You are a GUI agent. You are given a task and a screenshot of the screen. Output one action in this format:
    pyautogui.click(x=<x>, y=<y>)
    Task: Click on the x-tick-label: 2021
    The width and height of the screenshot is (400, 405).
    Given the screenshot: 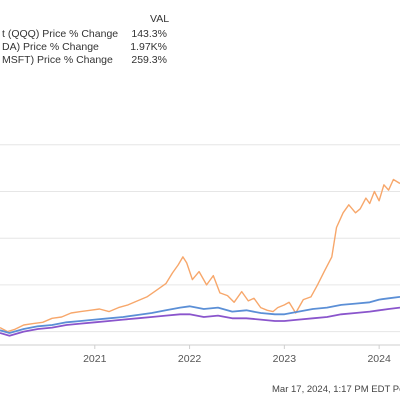 What is the action you would take?
    pyautogui.click(x=95, y=359)
    